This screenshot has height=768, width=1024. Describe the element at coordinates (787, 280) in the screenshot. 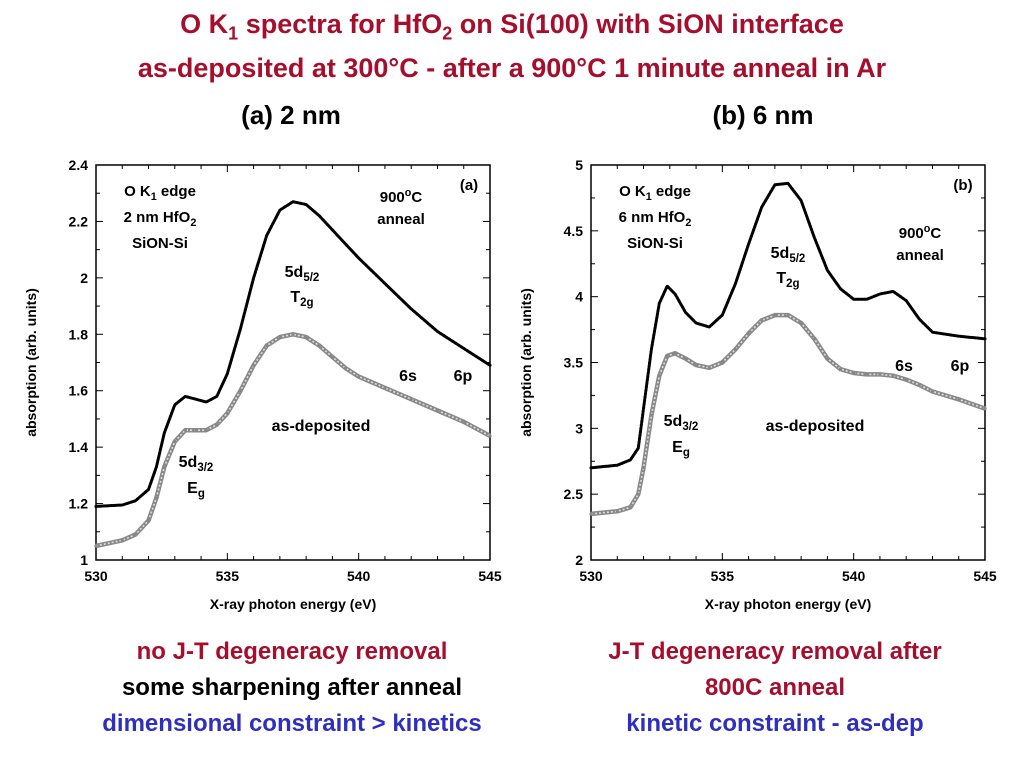

I see `t2g-symmetry-label: T2g` at that location.